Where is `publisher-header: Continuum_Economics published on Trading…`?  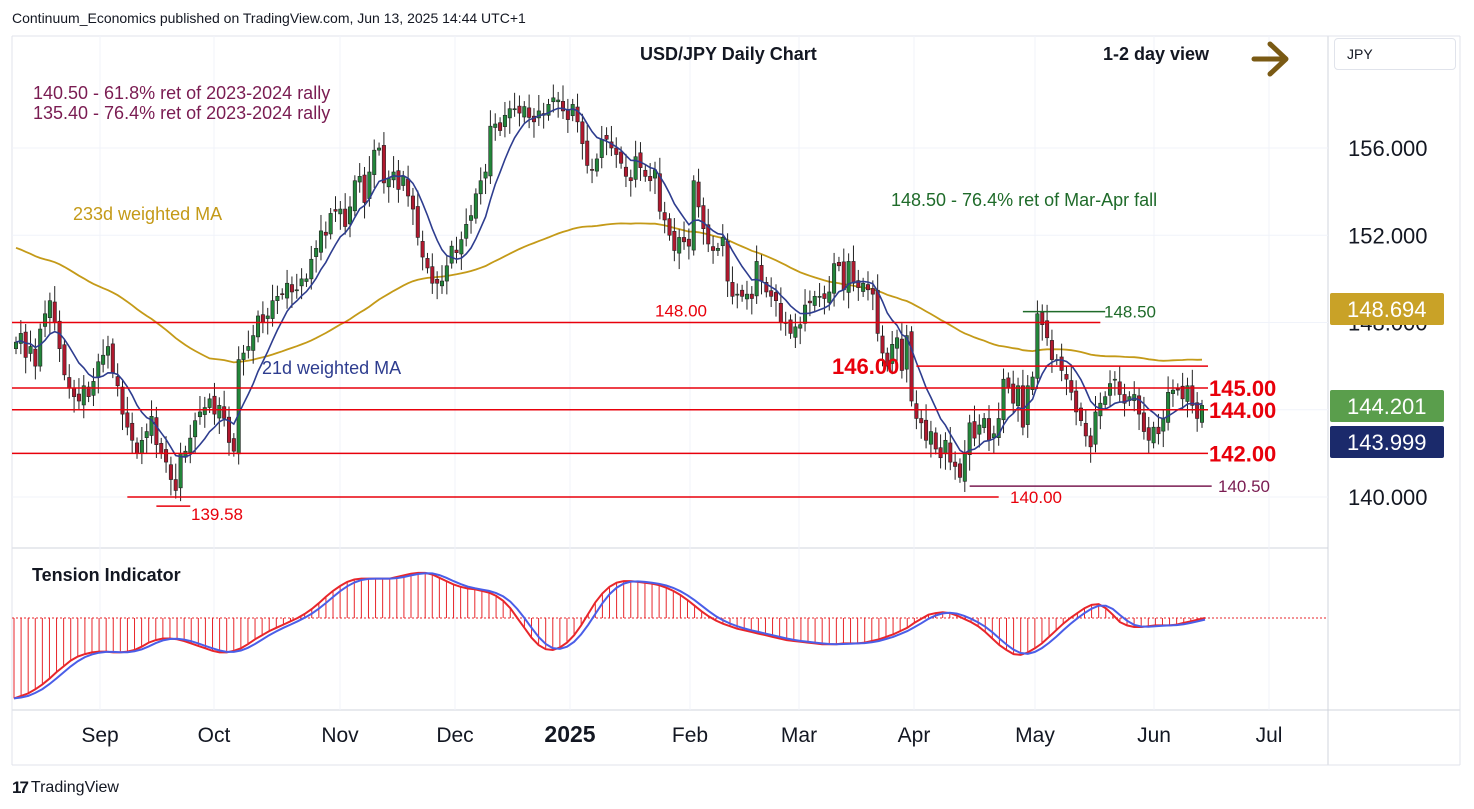
publisher-header: Continuum_Economics published on Trading… is located at coordinates (269, 18).